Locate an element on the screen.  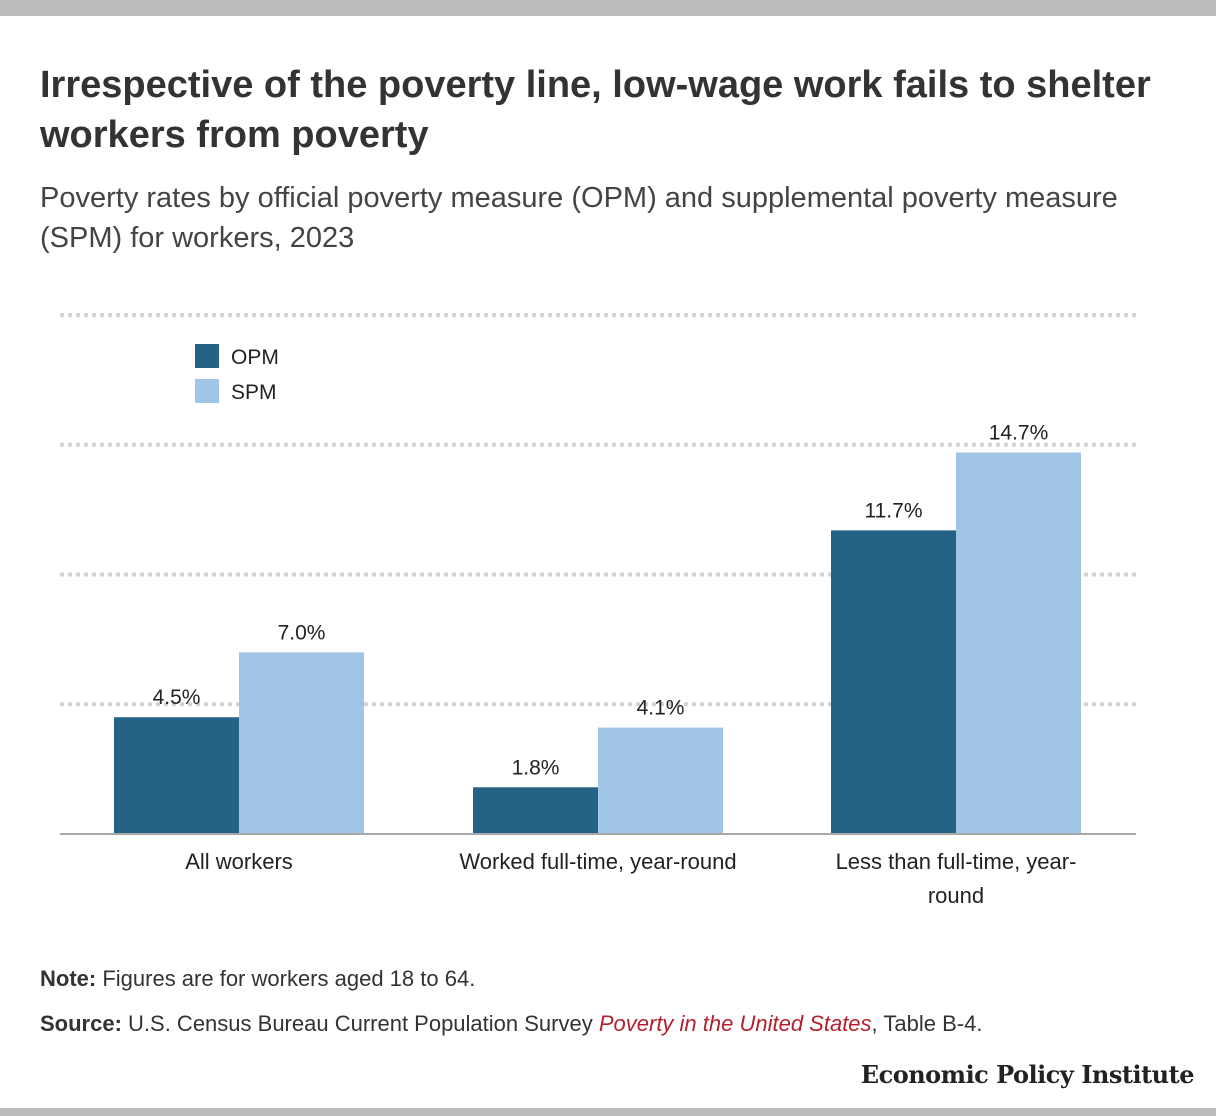
category-label: All workers is located at coordinates (239, 861).